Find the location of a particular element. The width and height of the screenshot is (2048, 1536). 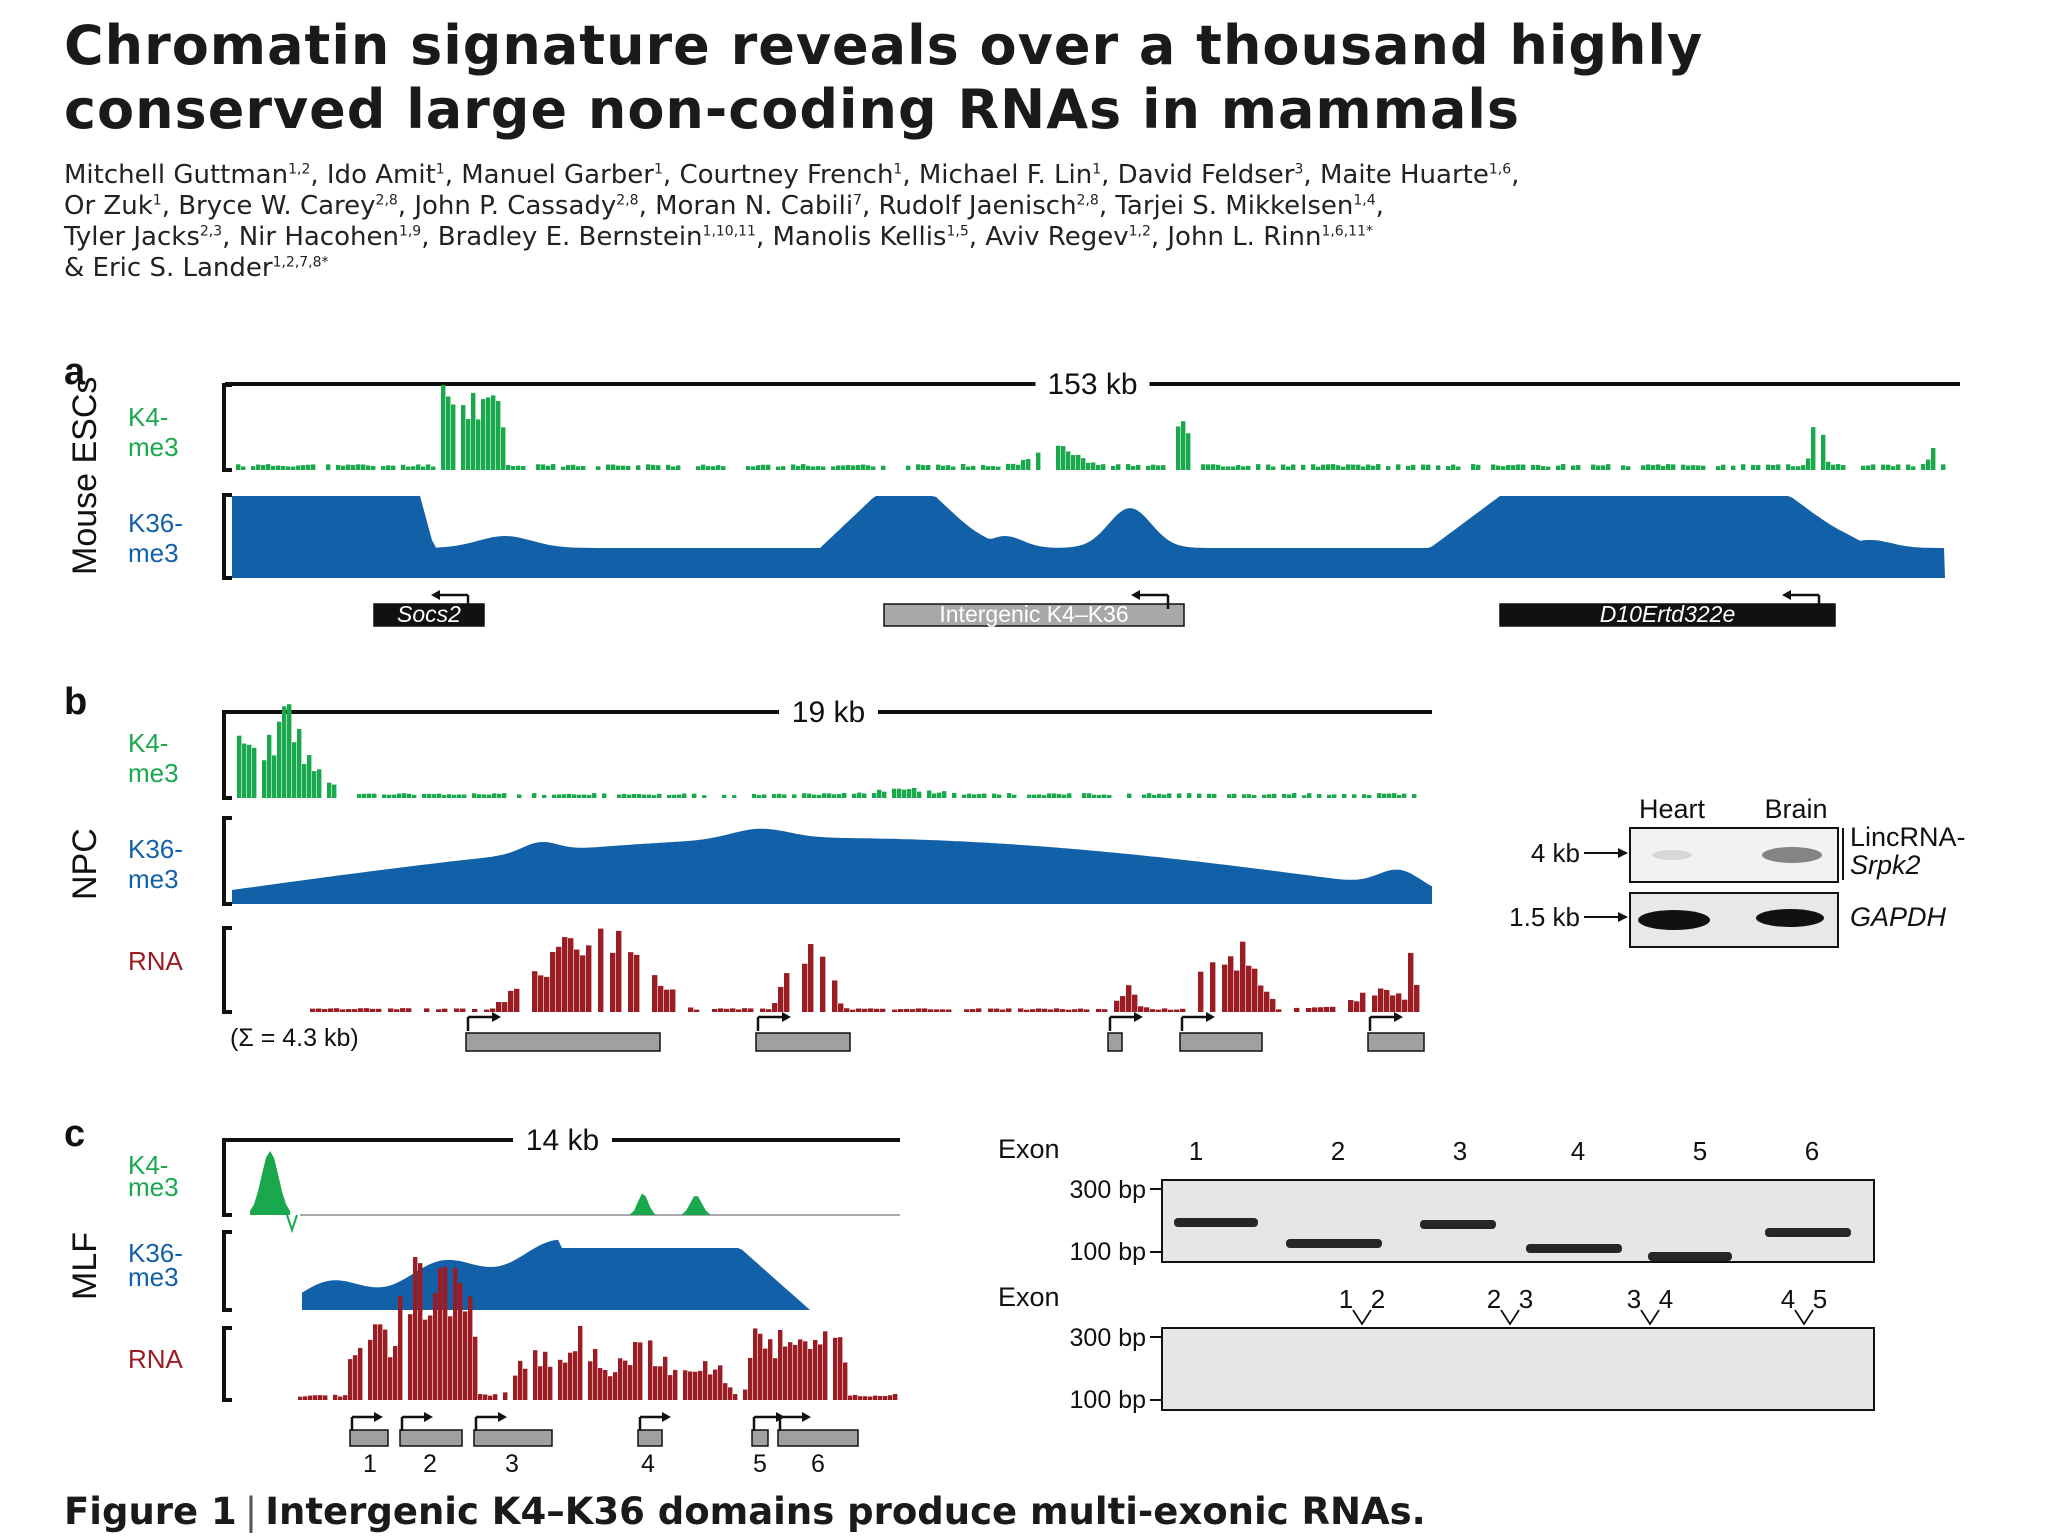

author-affiliation: 1,2,7,8* is located at coordinates (300, 262).